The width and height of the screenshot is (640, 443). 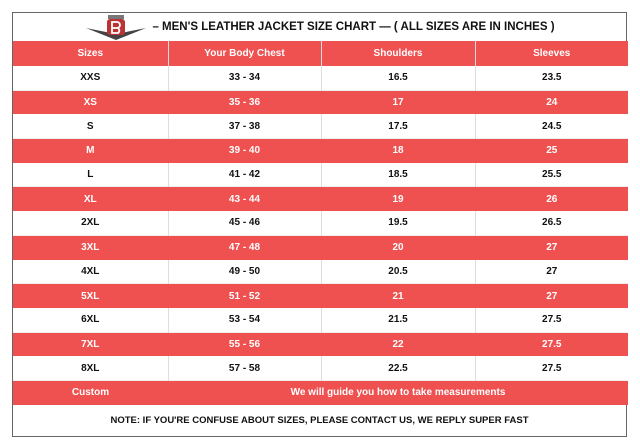 I want to click on table-row: XXS 33 - 34 16.5 23.5, so click(x=320, y=78).